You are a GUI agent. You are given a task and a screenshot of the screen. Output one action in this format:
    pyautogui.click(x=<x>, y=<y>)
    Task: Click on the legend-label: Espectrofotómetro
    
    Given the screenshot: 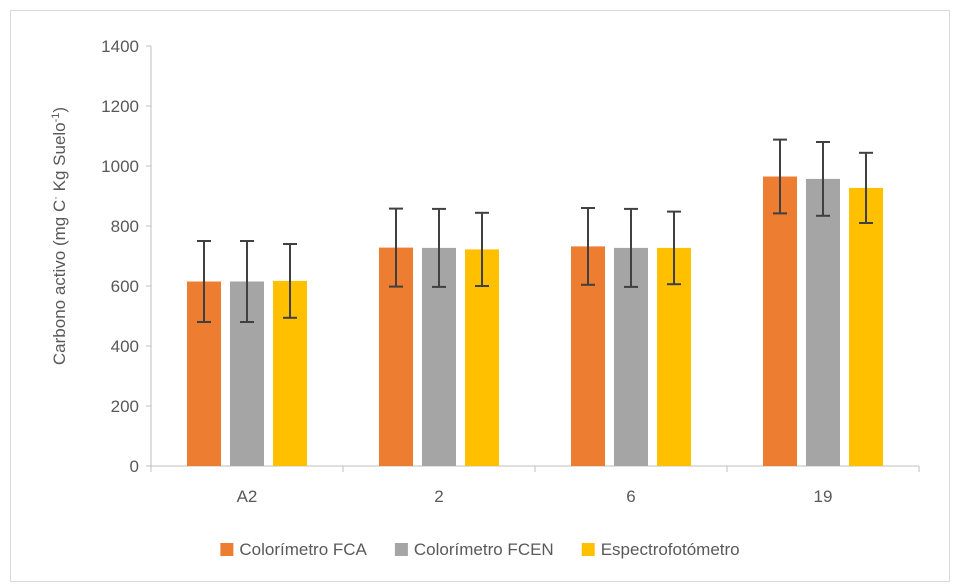 What is the action you would take?
    pyautogui.click(x=670, y=549)
    